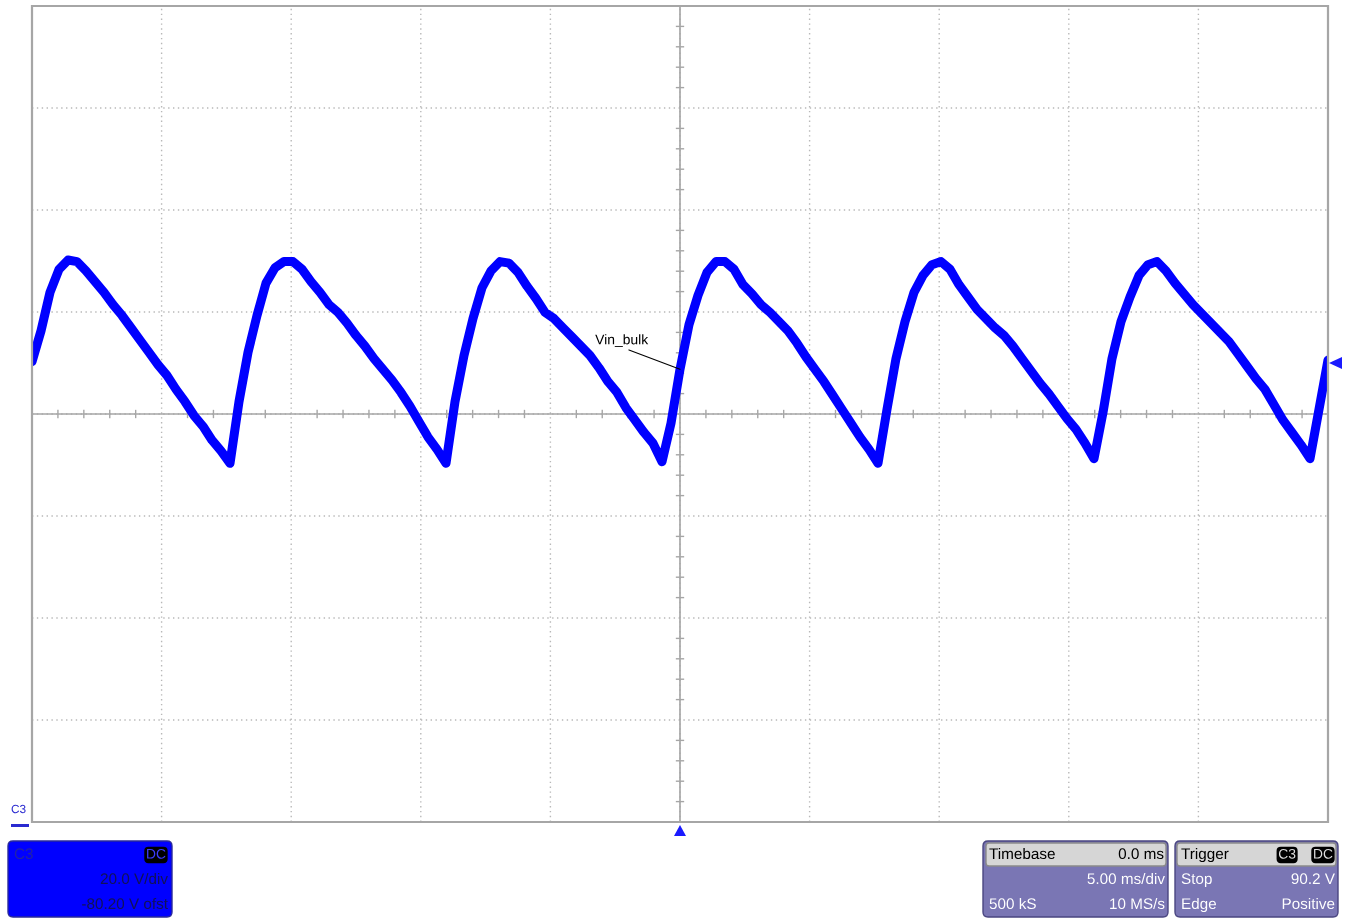 Image resolution: width=1348 pixels, height=920 pixels. I want to click on text: 20.0 V/div, so click(134, 878).